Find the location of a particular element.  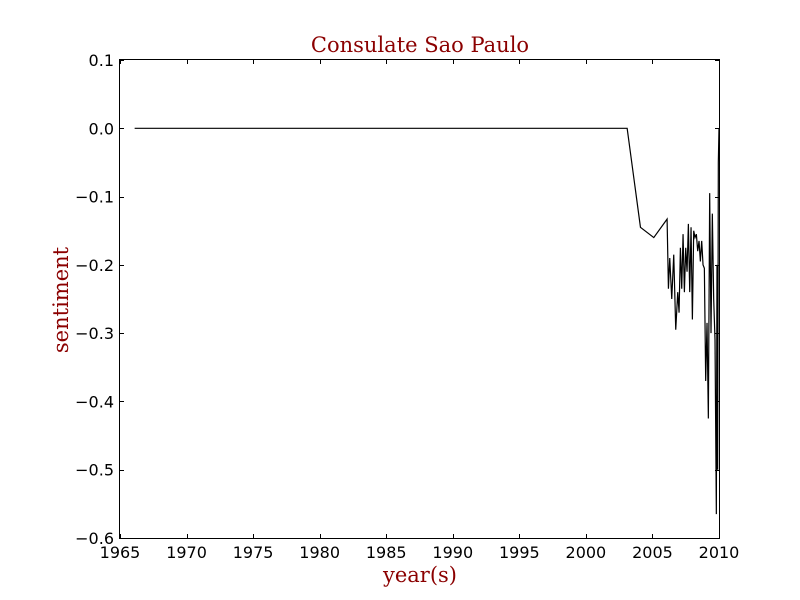

x-tick-label: 1985 is located at coordinates (386, 552).